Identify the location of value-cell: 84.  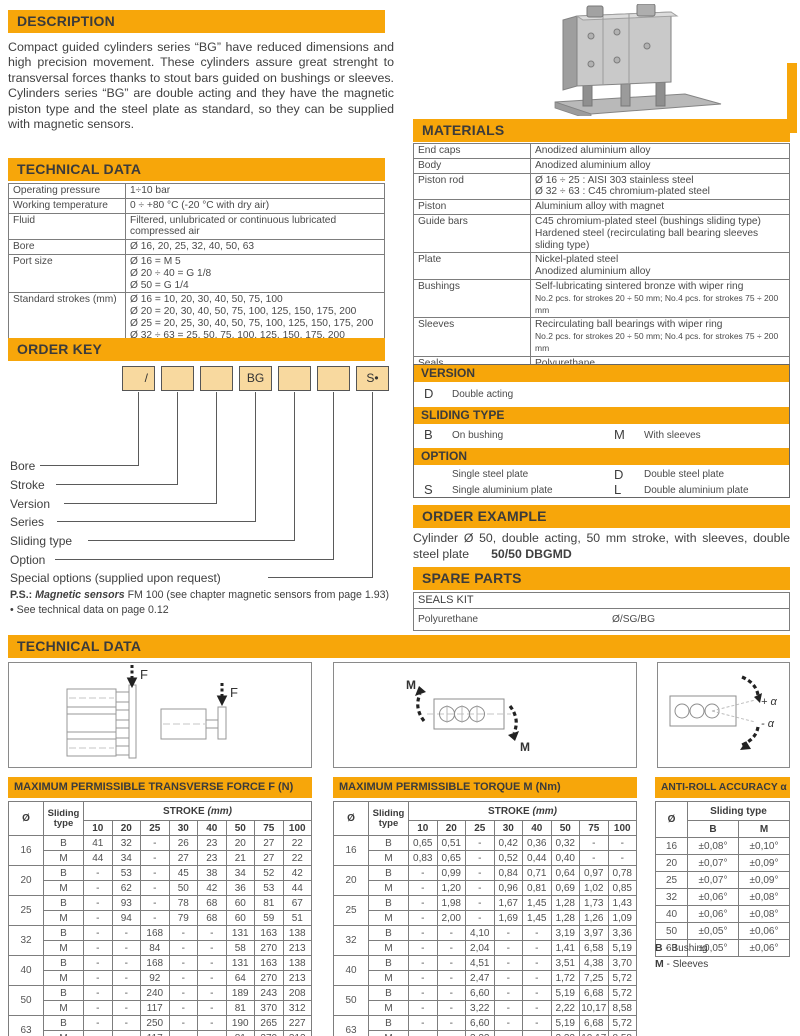
(155, 948).